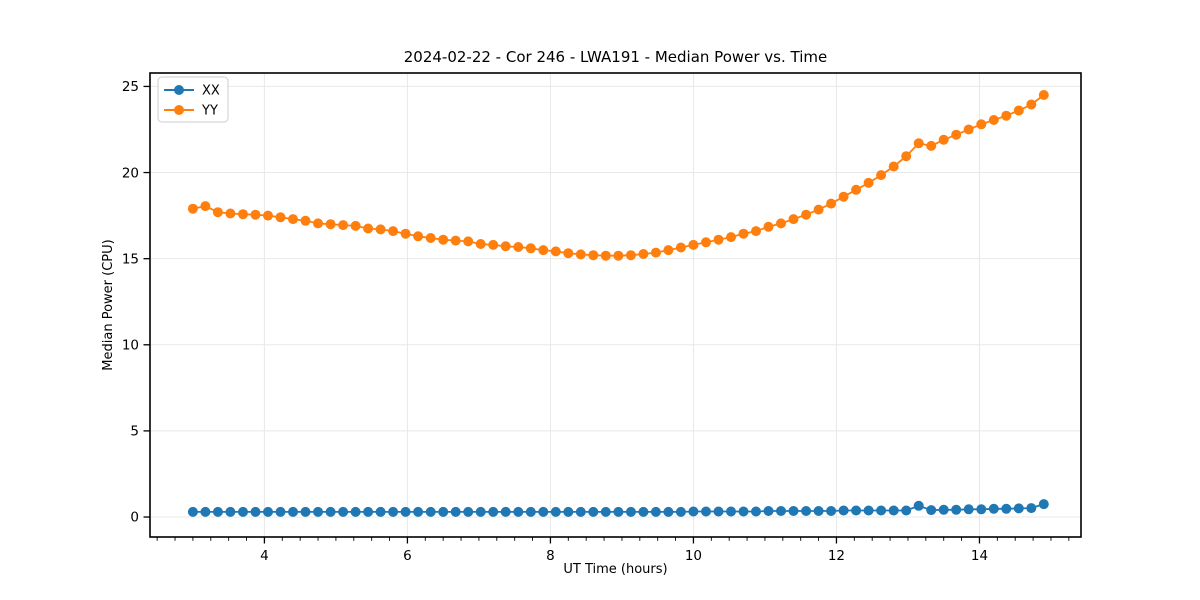 Image resolution: width=1200 pixels, height=600 pixels. What do you see at coordinates (264, 556) in the screenshot?
I see `x-tick-label: 4` at bounding box center [264, 556].